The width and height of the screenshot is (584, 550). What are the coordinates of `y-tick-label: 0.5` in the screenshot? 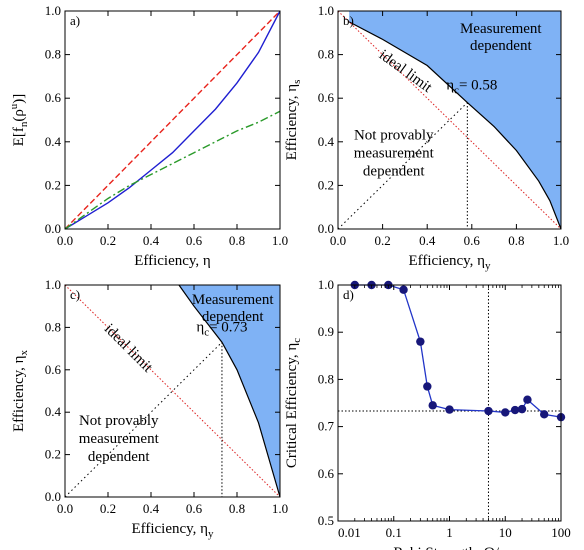 It's located at (326, 520).